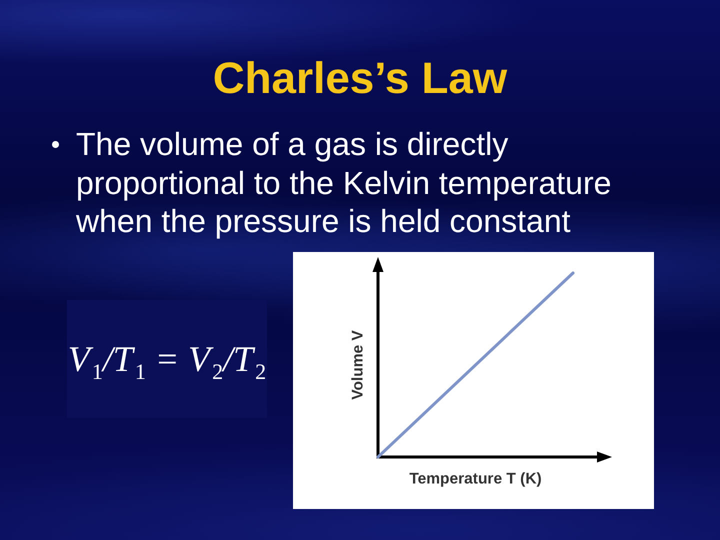 This screenshot has height=540, width=720. I want to click on x-axis-title: Temperature T (K), so click(475, 479).